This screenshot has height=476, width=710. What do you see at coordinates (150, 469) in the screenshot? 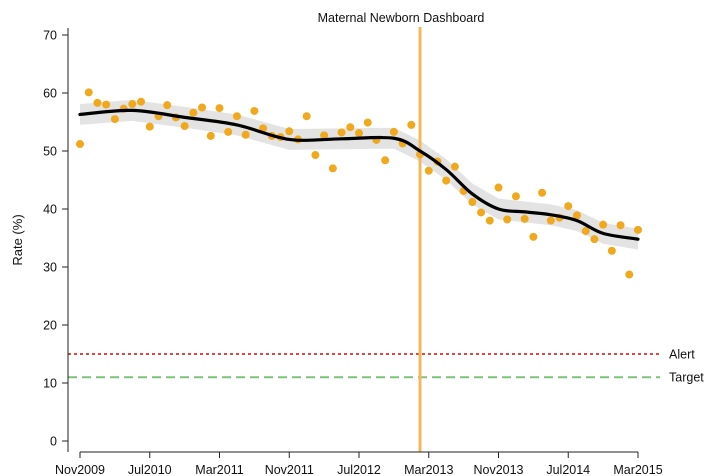
I see `x-tick-label: Jul2010` at bounding box center [150, 469].